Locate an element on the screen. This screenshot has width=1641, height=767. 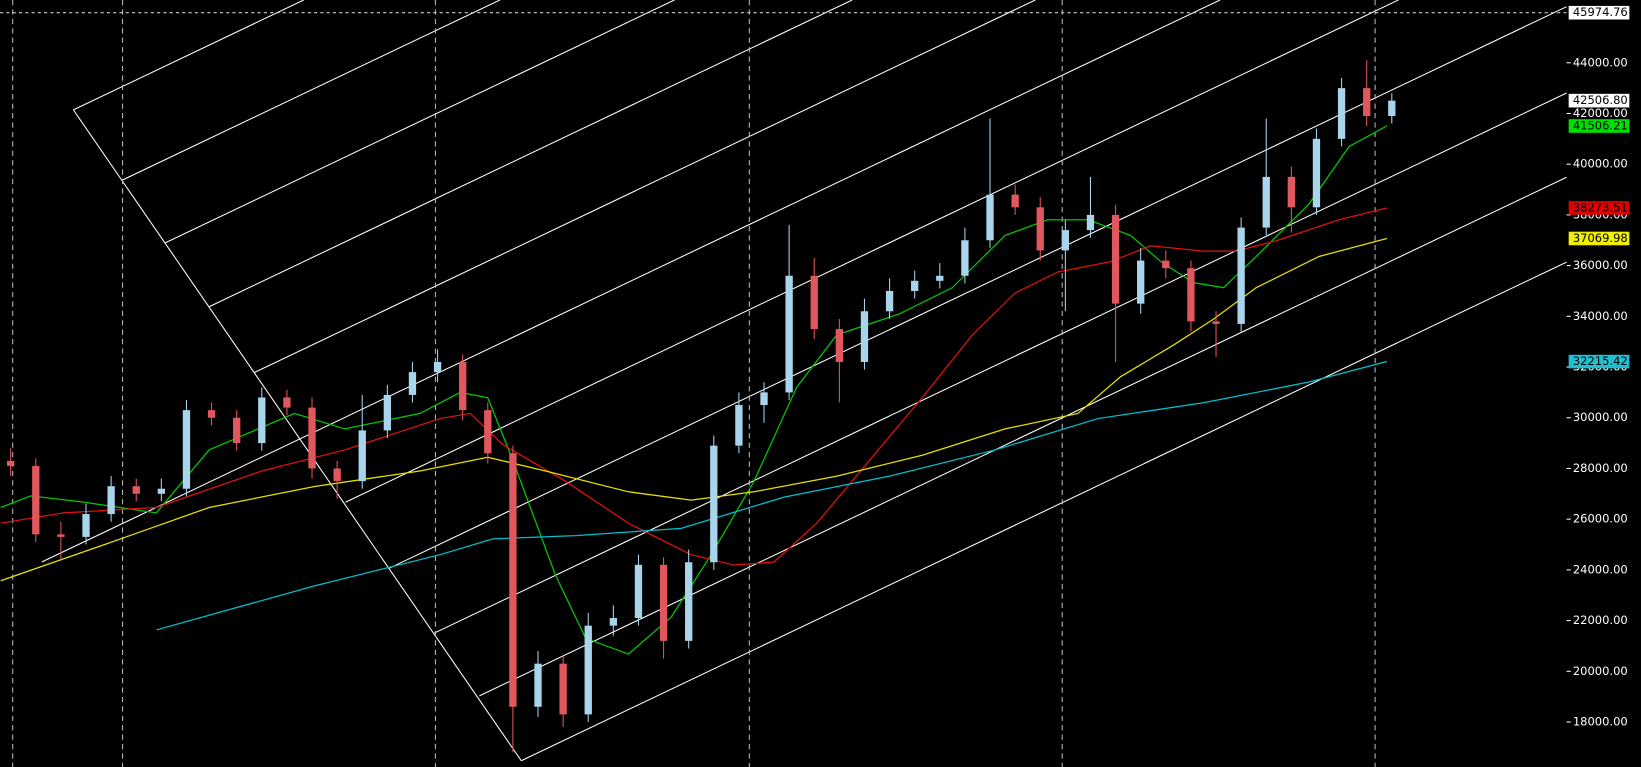
y-tick-label: 20000.00 is located at coordinates (1600, 671).